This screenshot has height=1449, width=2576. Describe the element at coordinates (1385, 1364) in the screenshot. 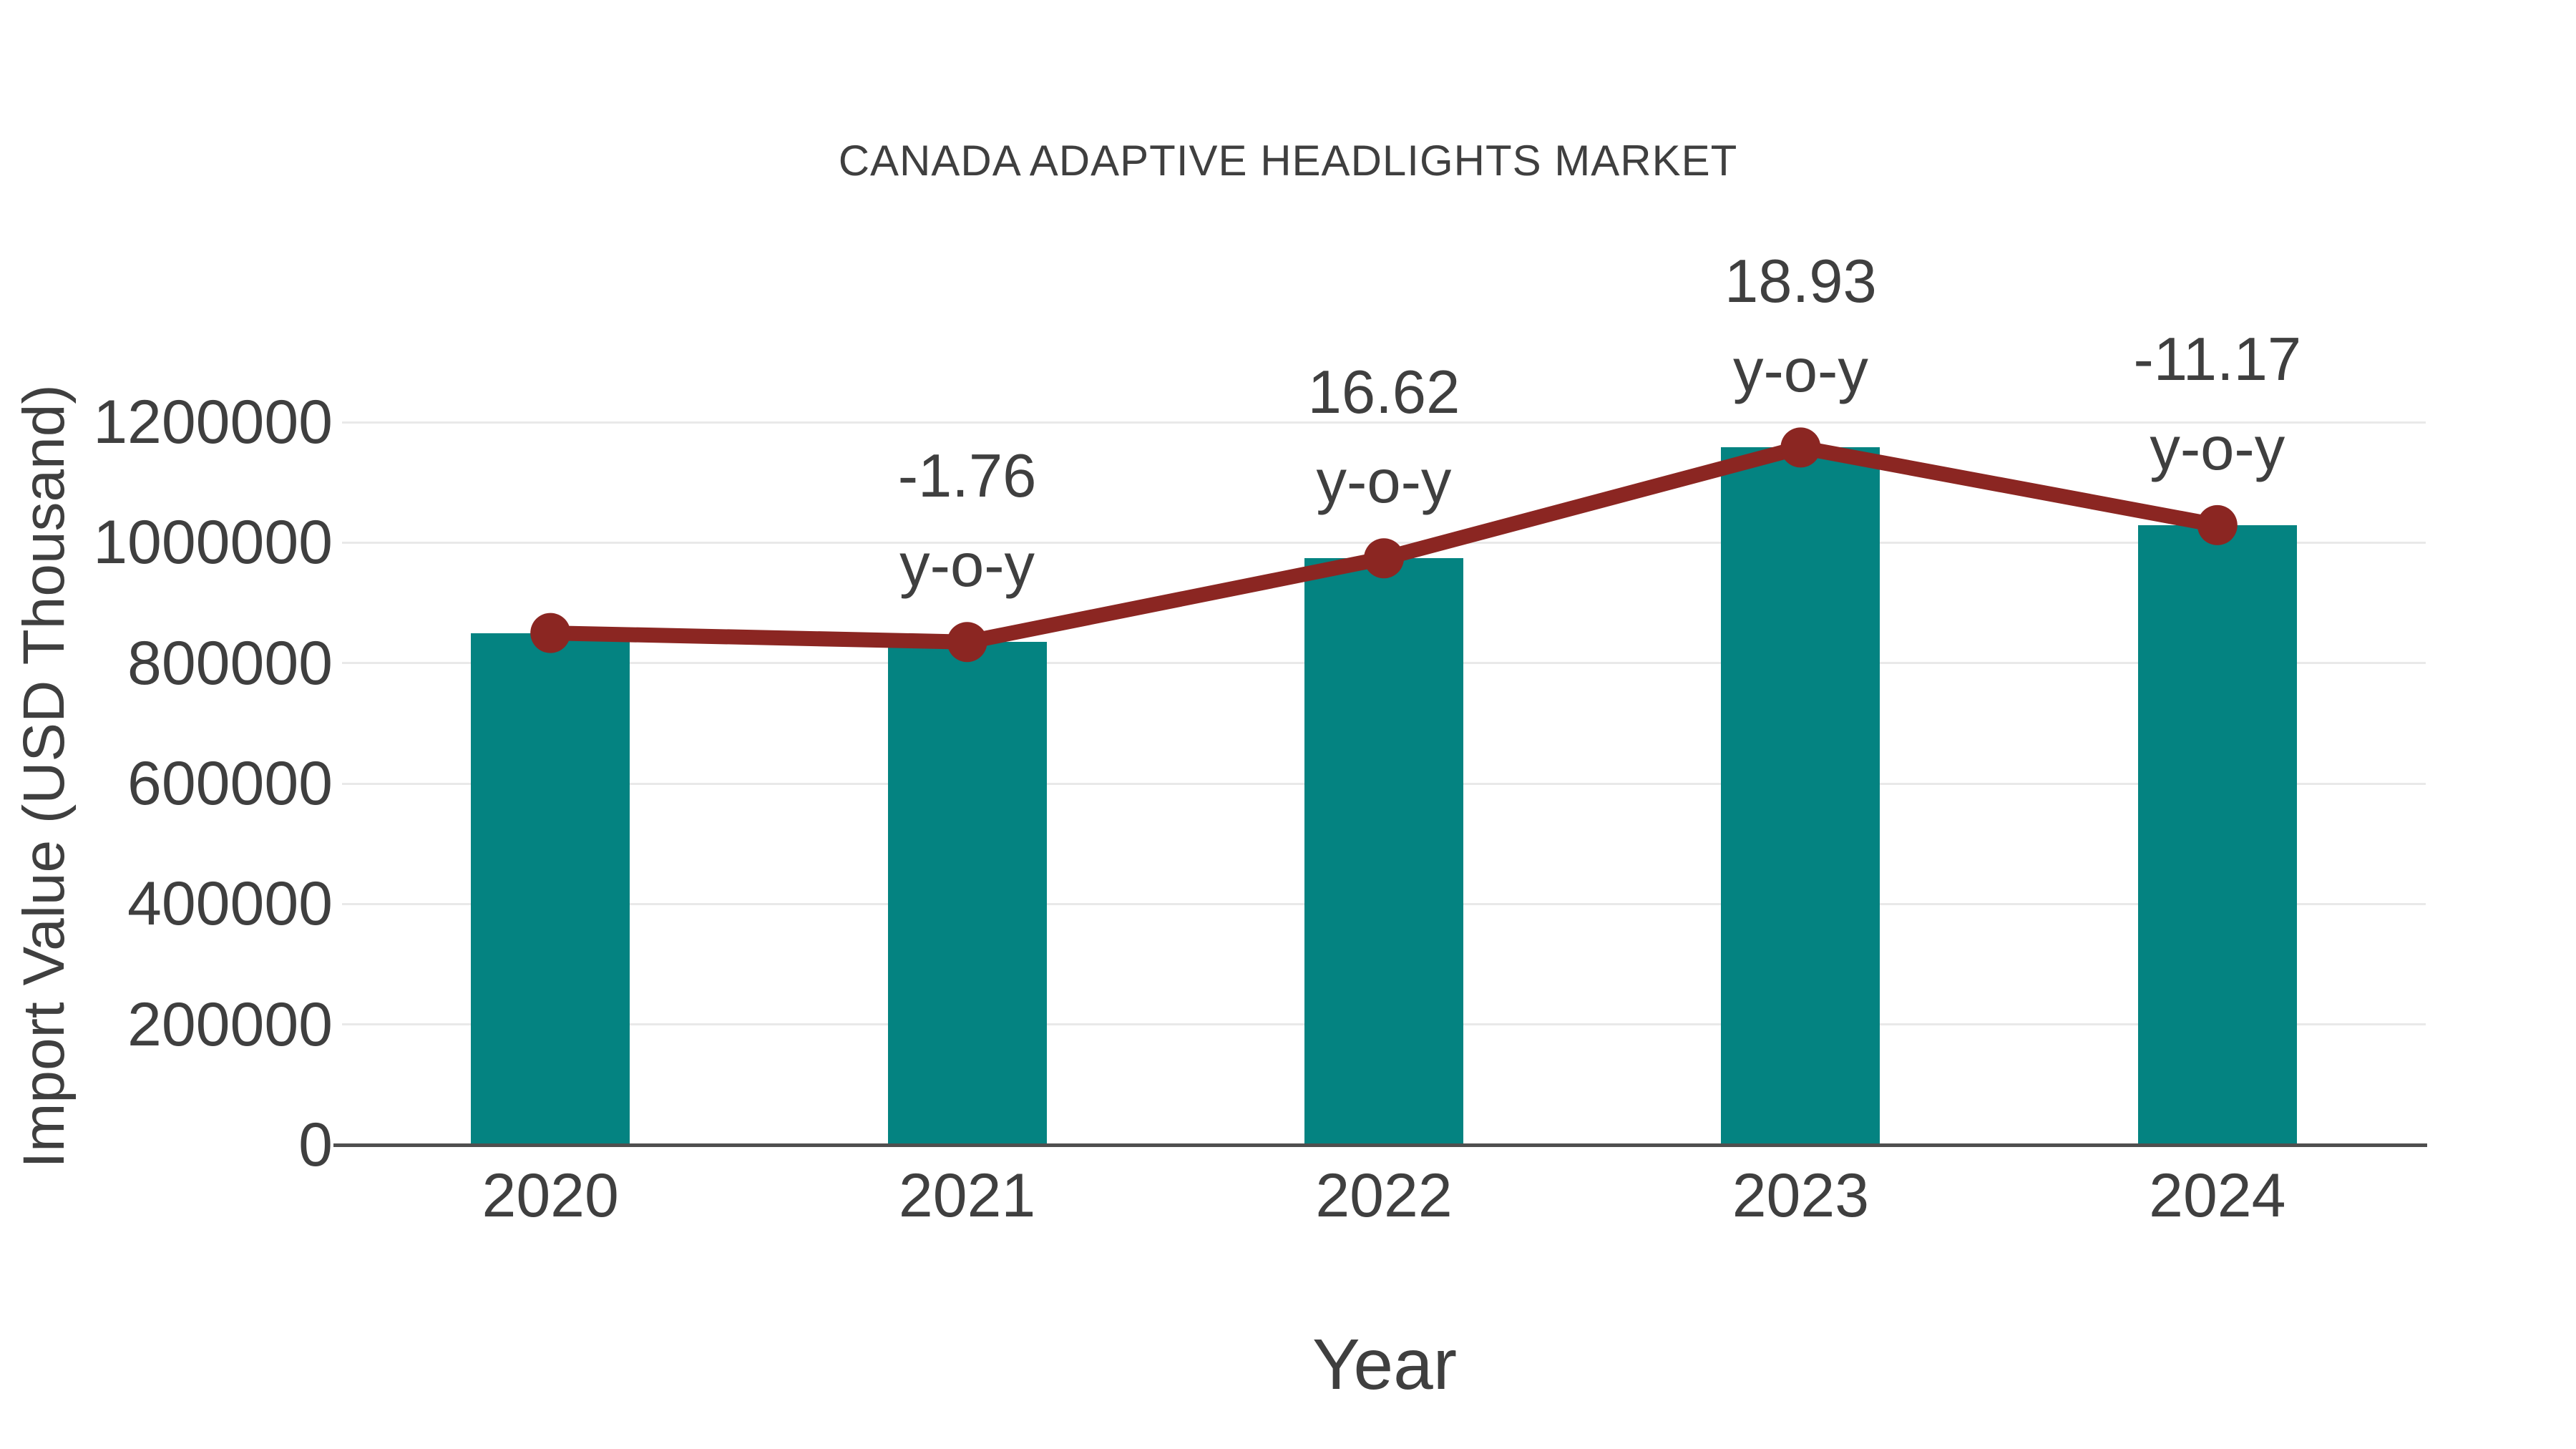

I see `x-axis-title: Year` at that location.